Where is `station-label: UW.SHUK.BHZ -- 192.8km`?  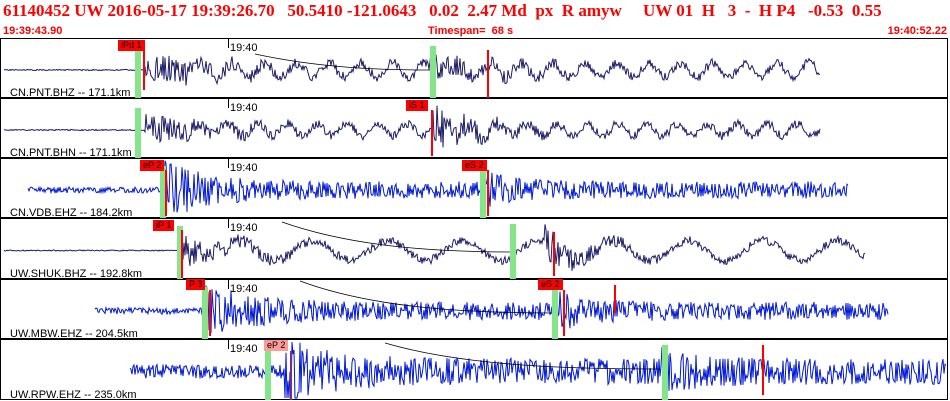 station-label: UW.SHUK.BHZ -- 192.8km is located at coordinates (76, 274).